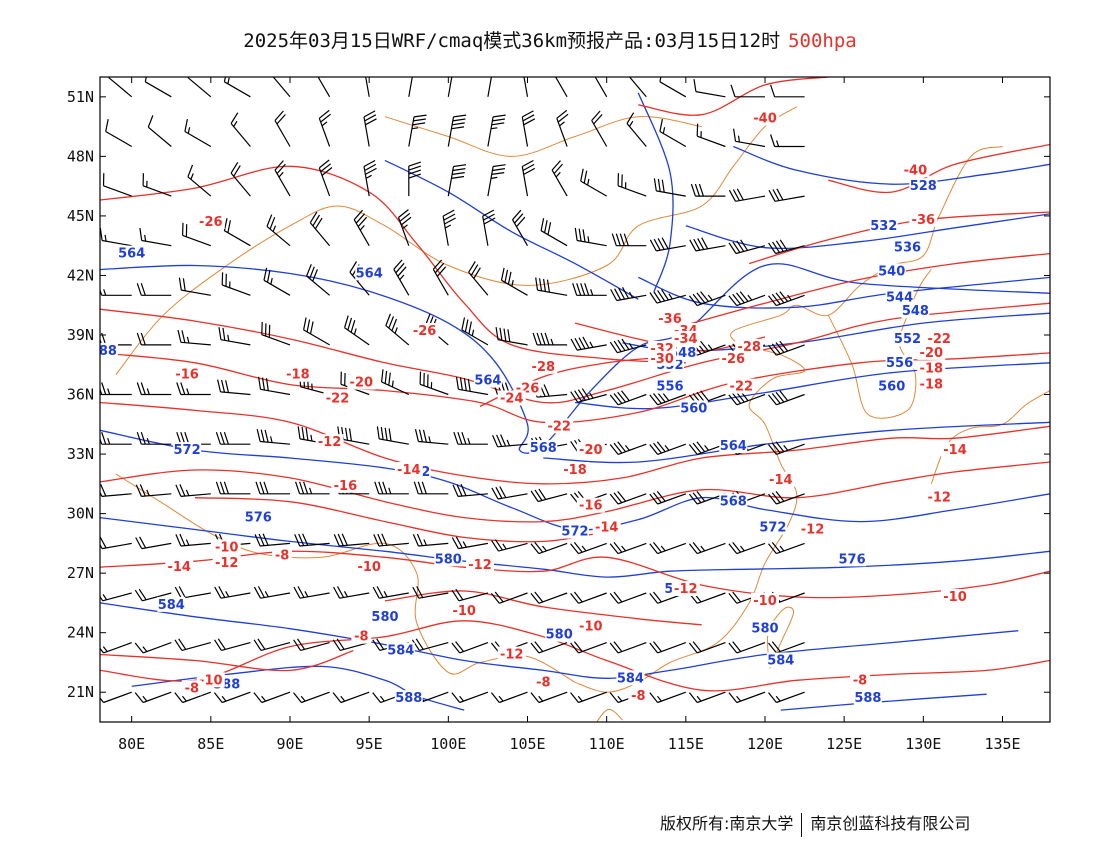 The width and height of the screenshot is (1100, 850). Describe the element at coordinates (765, 600) in the screenshot. I see `temperature-label: -10` at that location.